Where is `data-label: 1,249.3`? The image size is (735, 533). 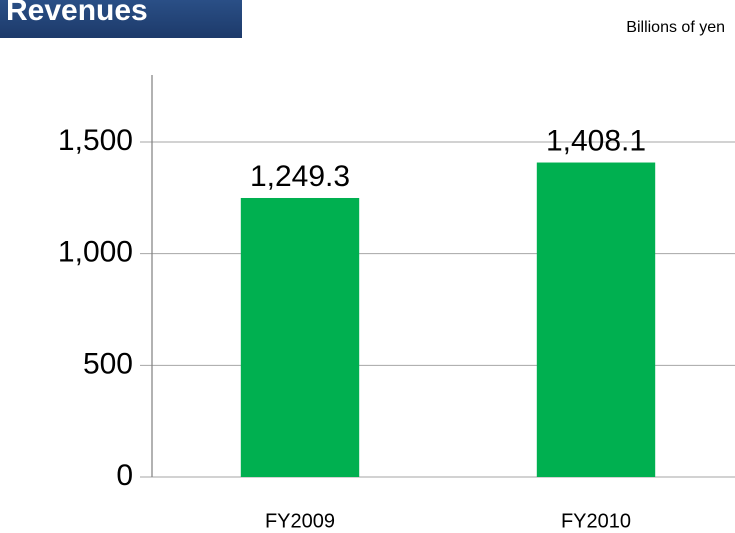
data-label: 1,249.3 is located at coordinates (300, 176).